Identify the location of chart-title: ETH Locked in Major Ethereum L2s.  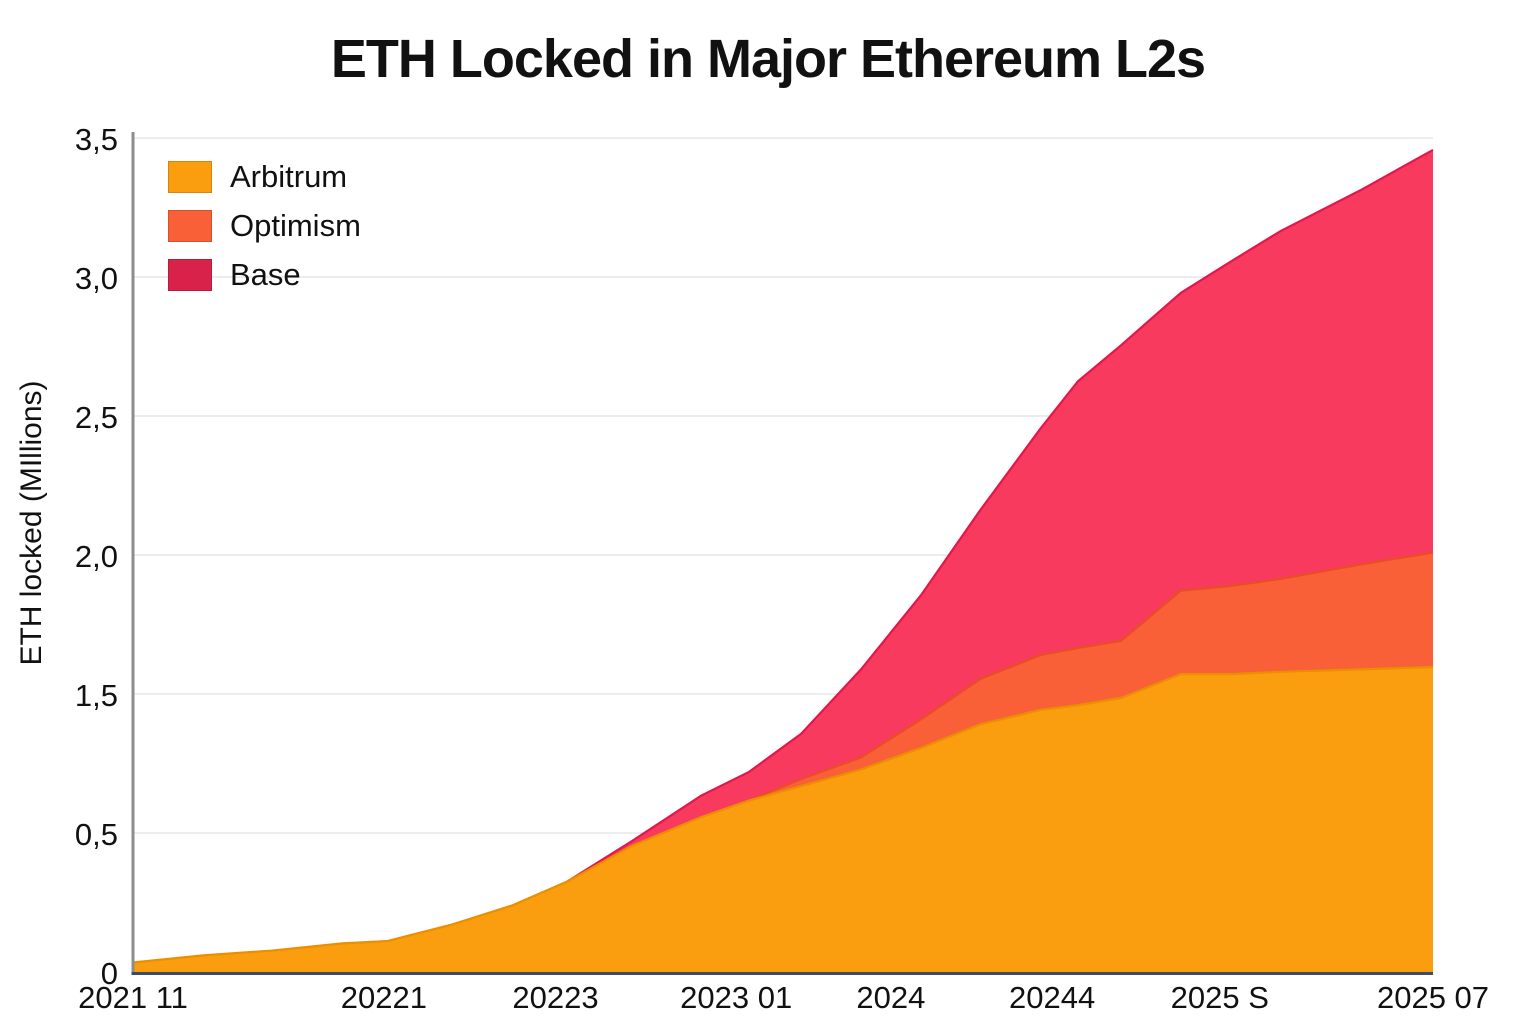
(768, 59).